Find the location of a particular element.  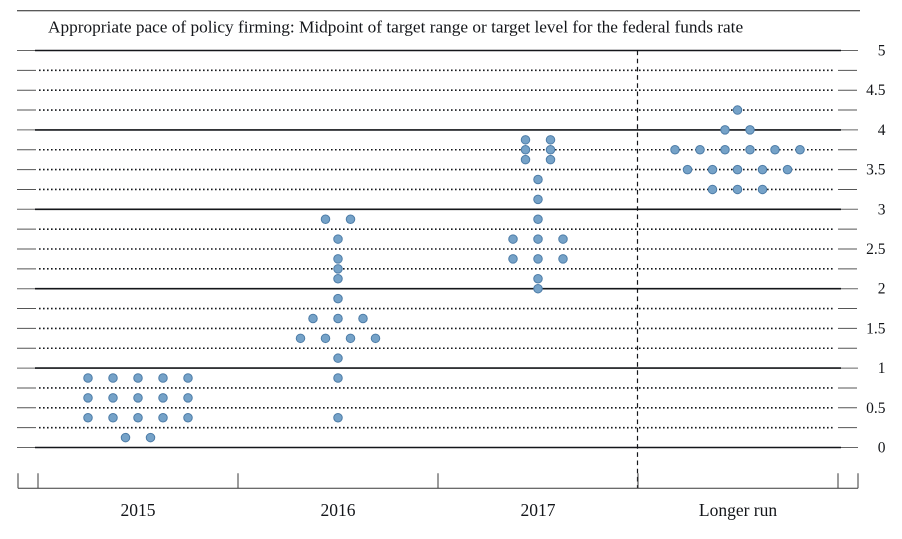

svg-text: Longer run is located at coordinates (738, 510).